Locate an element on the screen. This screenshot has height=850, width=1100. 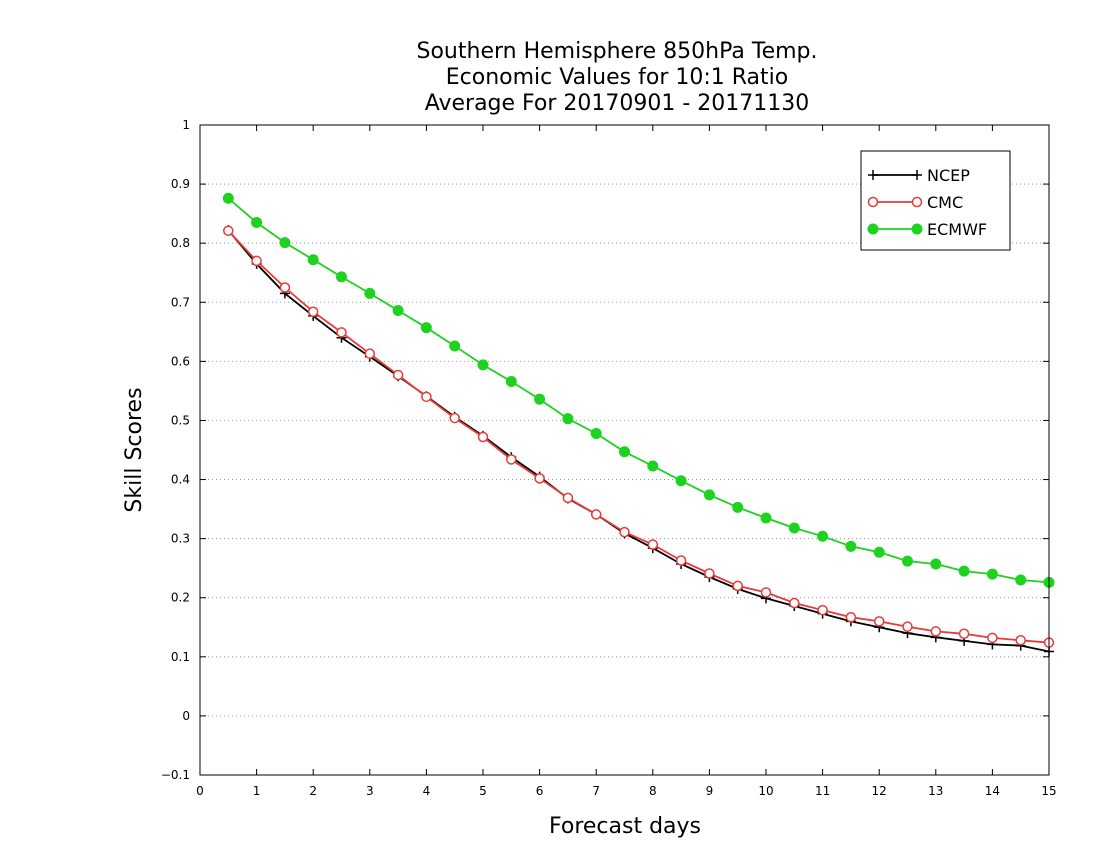
x-tick-label: 1 is located at coordinates (257, 791).